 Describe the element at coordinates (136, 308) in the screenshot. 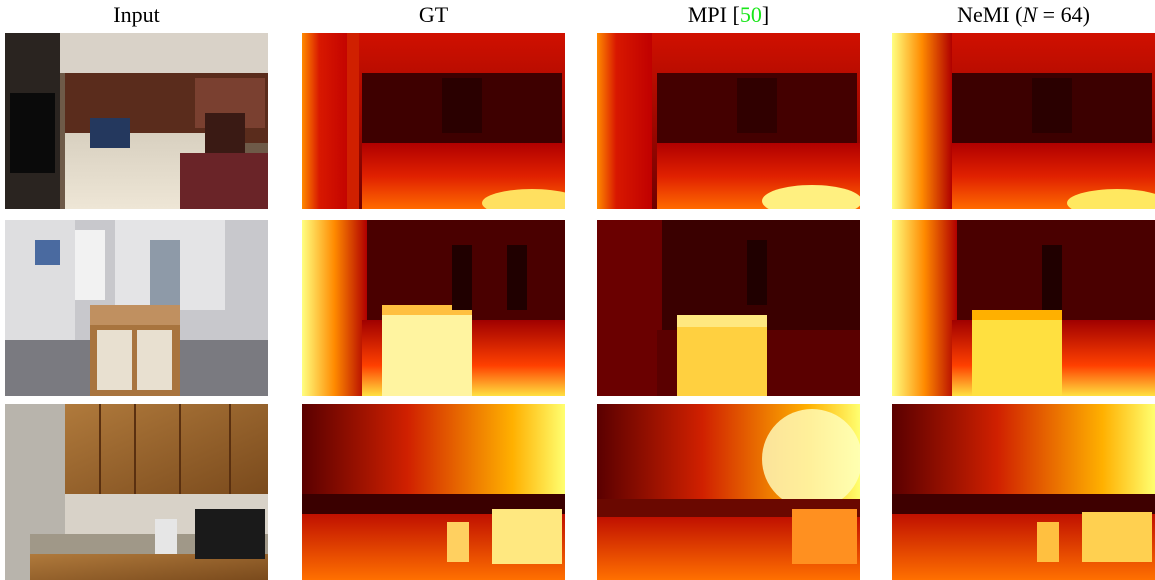

I see `row2-input-image` at that location.